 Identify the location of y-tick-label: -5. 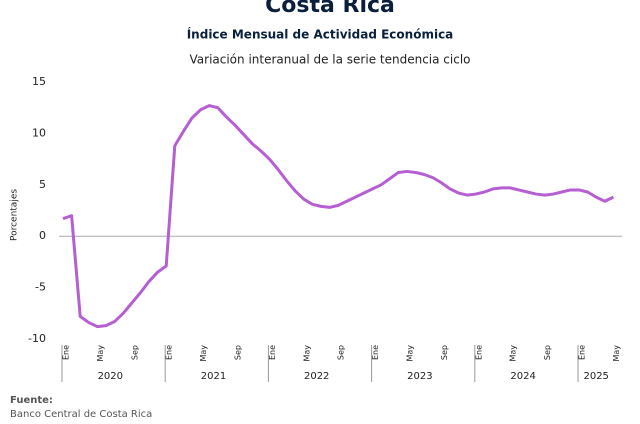
(40, 287).